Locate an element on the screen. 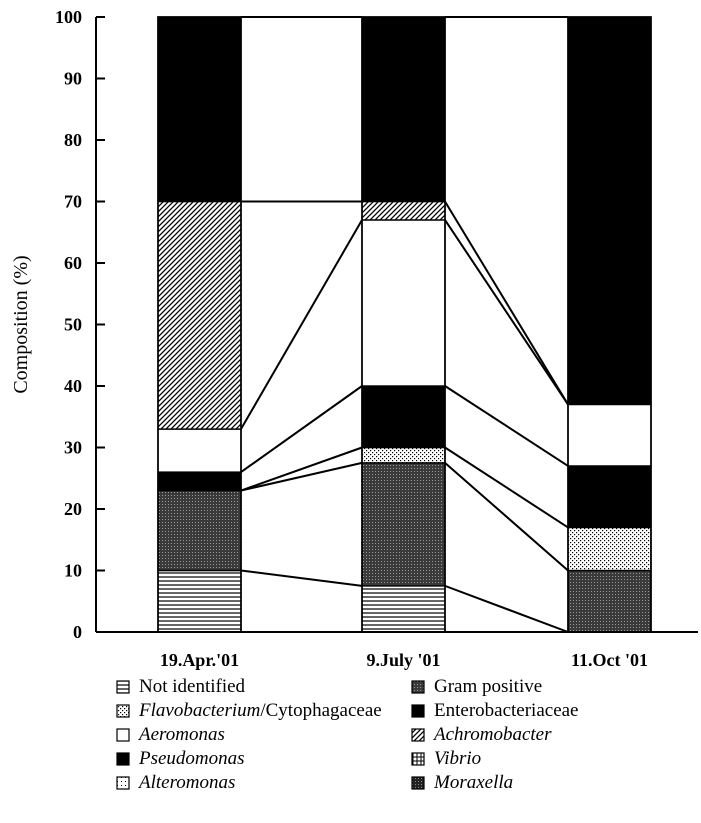 This screenshot has height=823, width=701. legend-label: Enterobacteriaceae is located at coordinates (506, 710).